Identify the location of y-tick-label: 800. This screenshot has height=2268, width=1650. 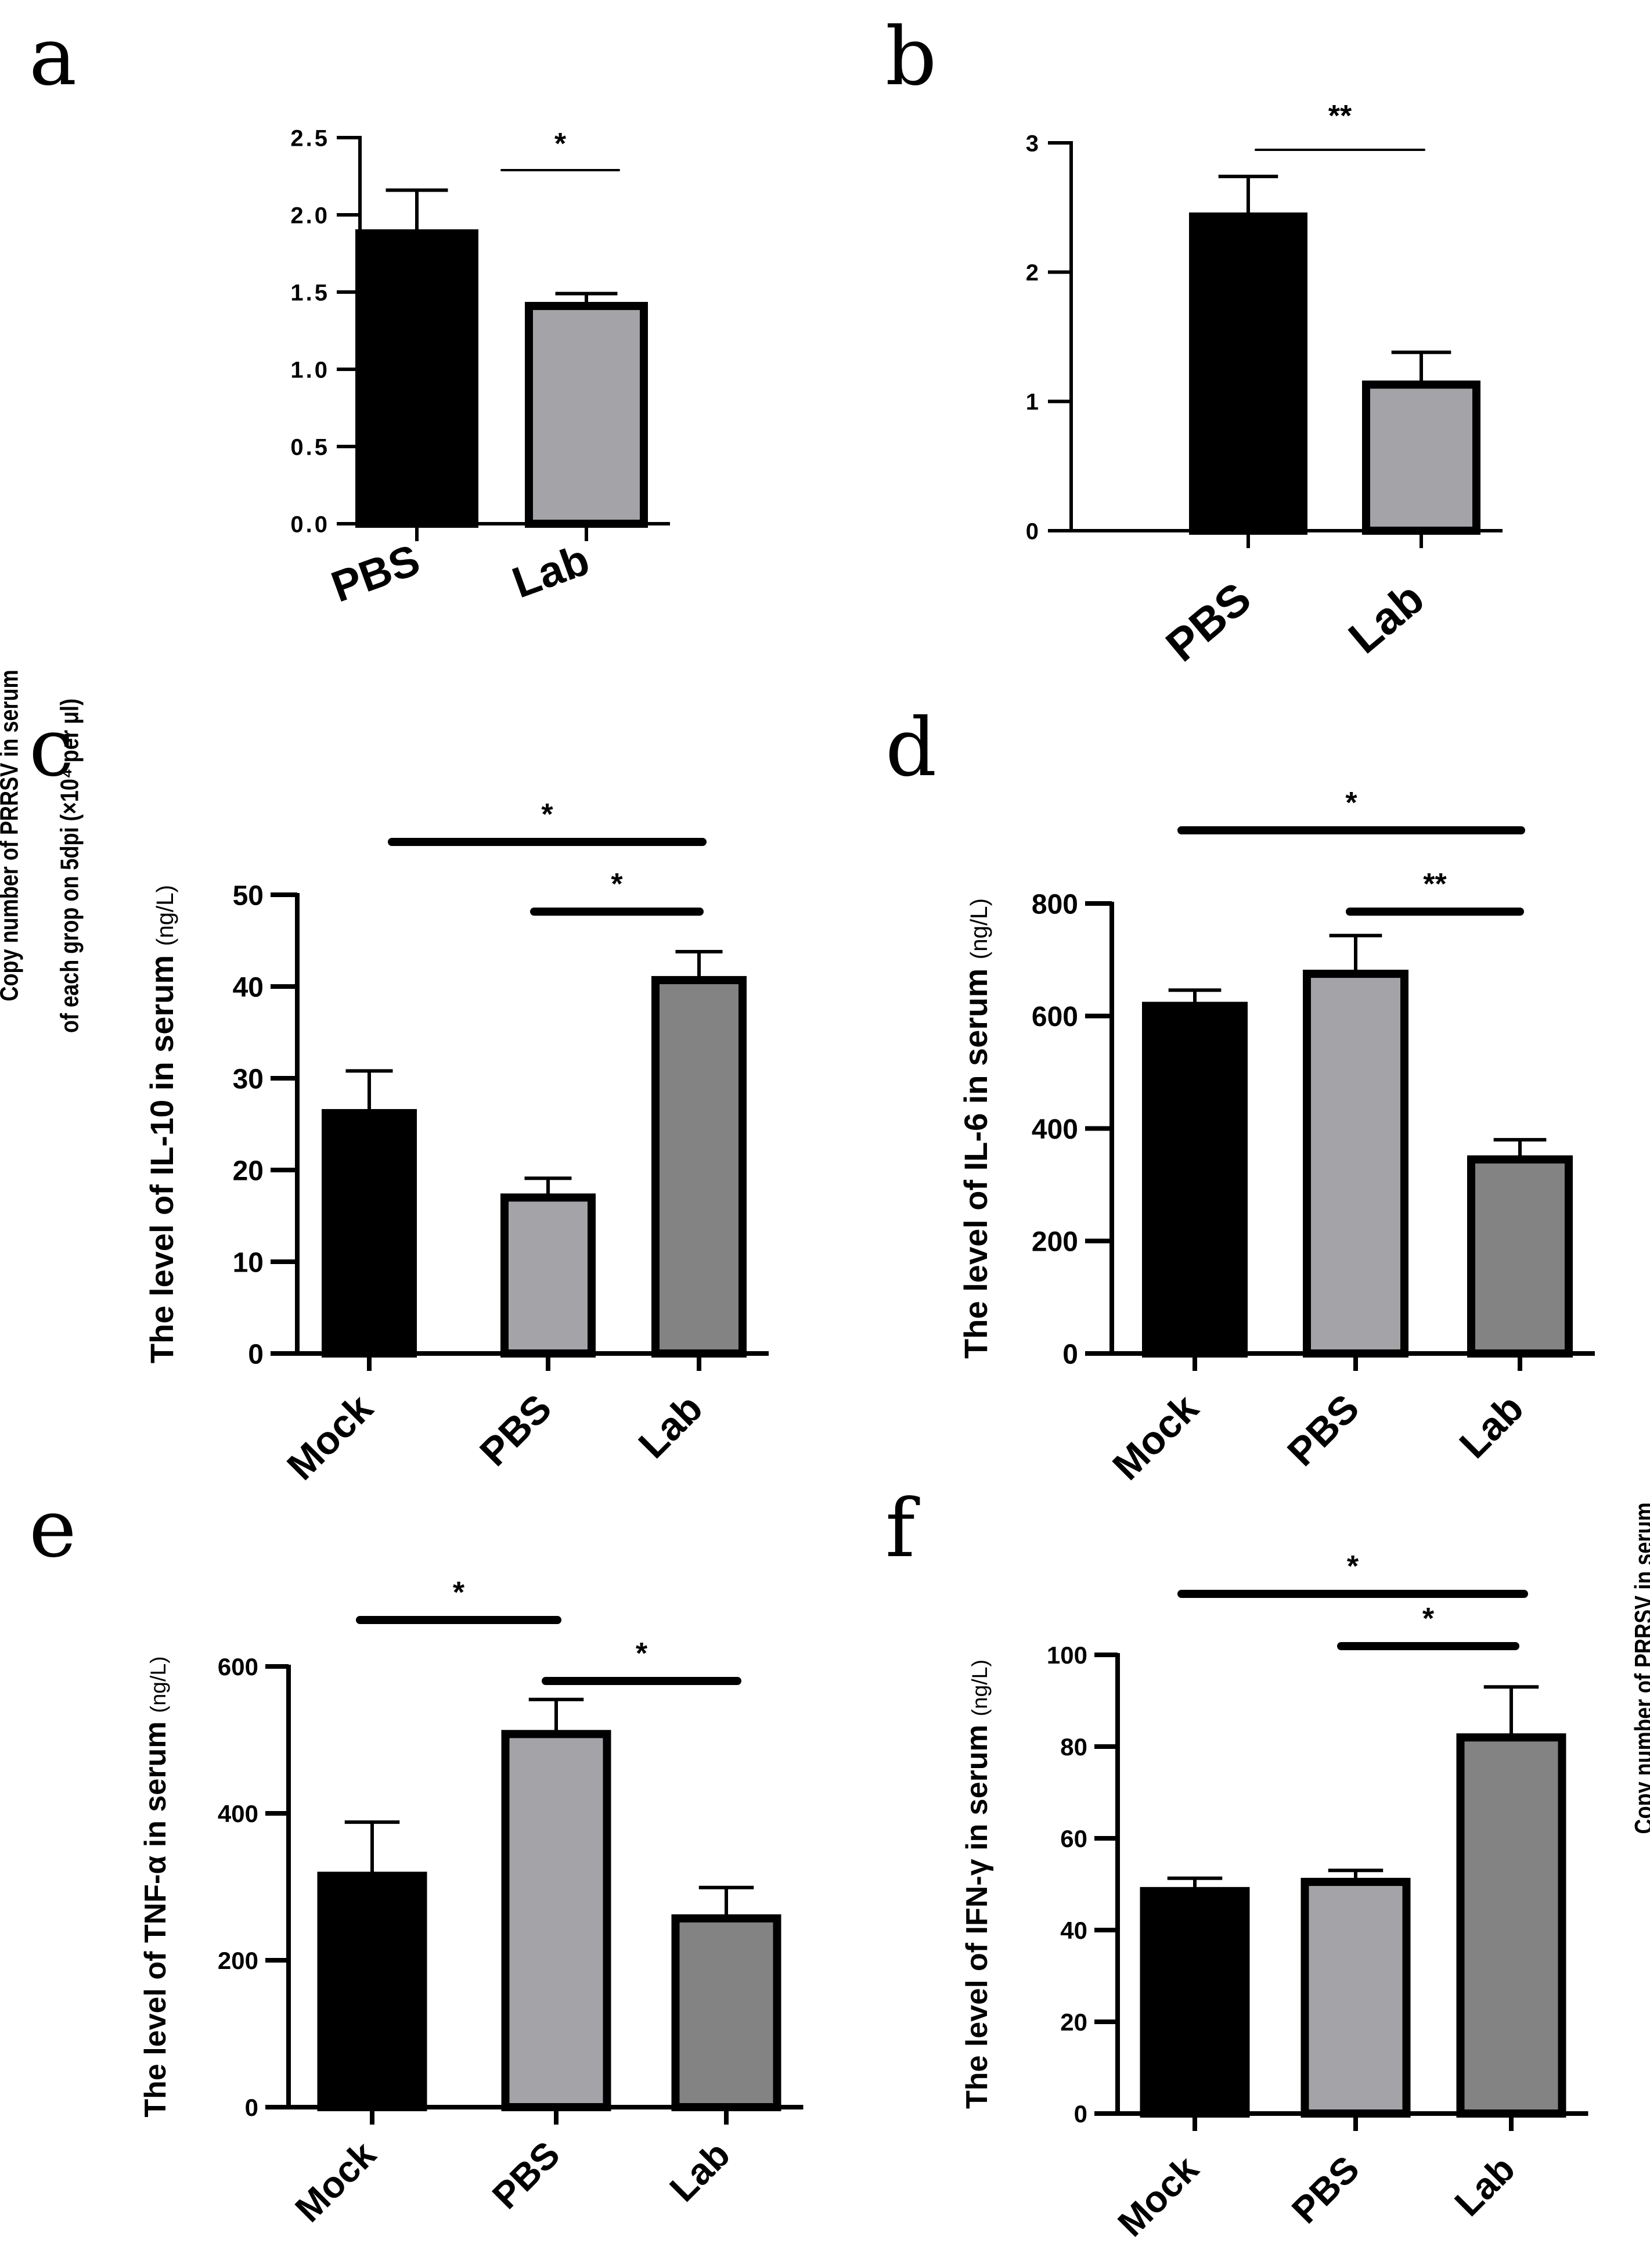
(1055, 905).